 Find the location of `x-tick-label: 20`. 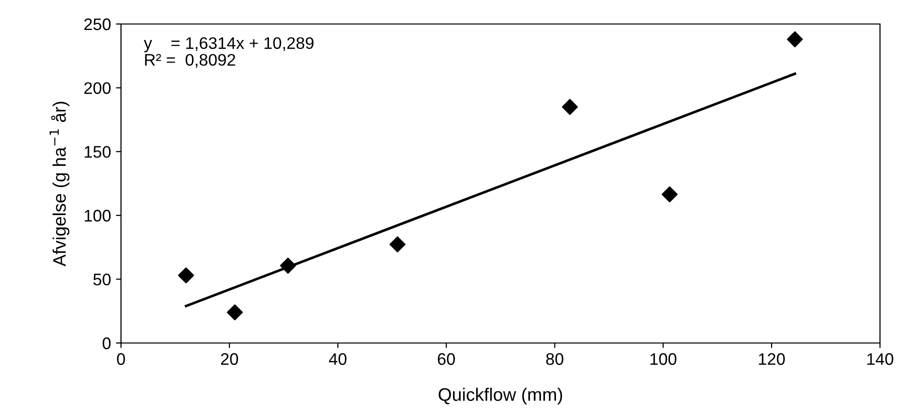

x-tick-label: 20 is located at coordinates (229, 359).